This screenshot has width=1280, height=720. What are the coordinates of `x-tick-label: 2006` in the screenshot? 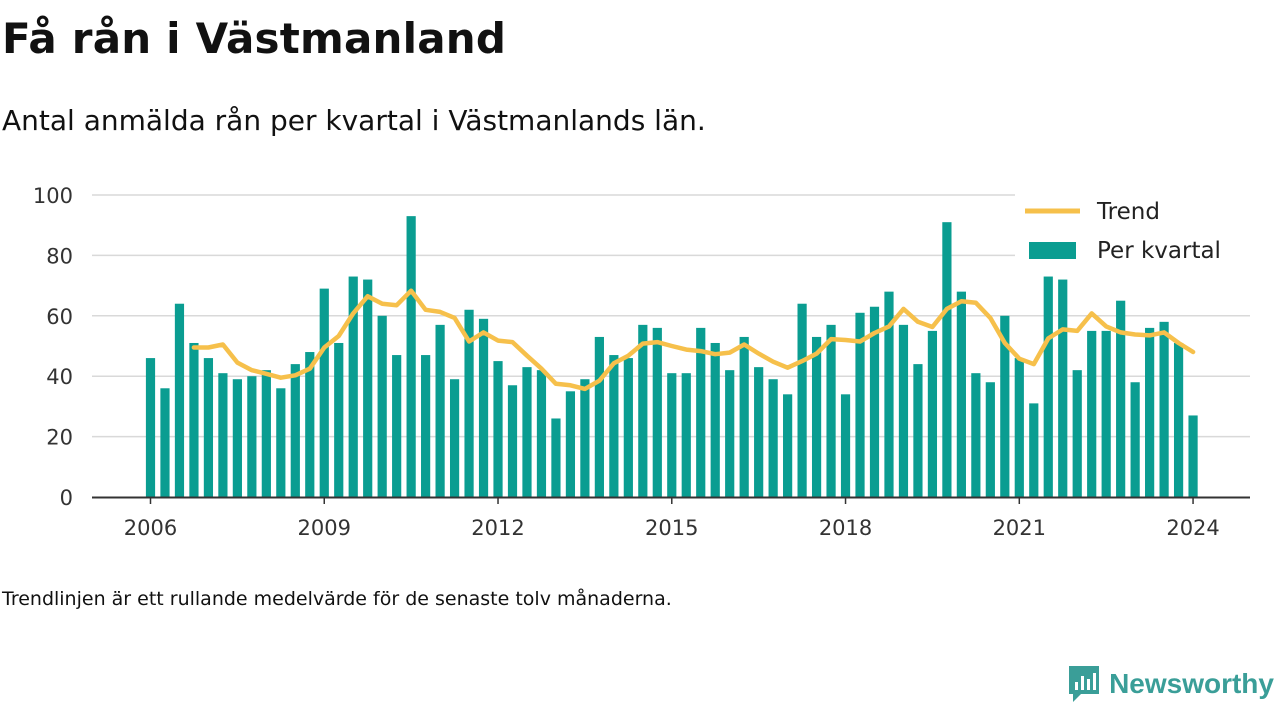 It's located at (150, 528).